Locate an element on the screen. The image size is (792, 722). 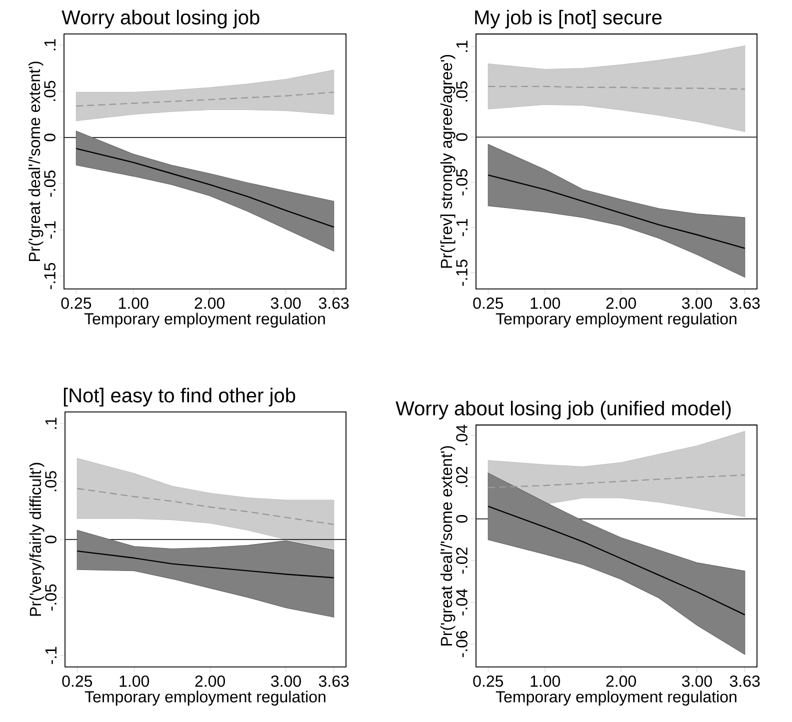
chart-title: Worry about losing job (unified model) is located at coordinates (563, 410).